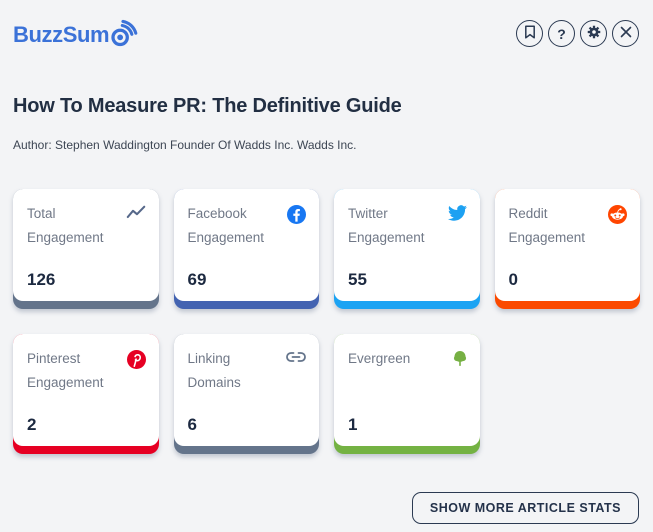 This screenshot has width=653, height=532. I want to click on logo-wordmark: BuzzSum, so click(61, 34).